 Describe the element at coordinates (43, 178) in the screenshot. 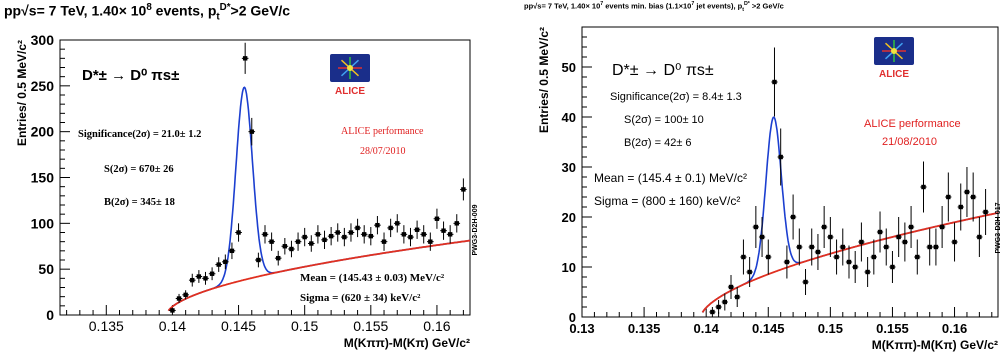

I see `y-tick-label: 150` at that location.